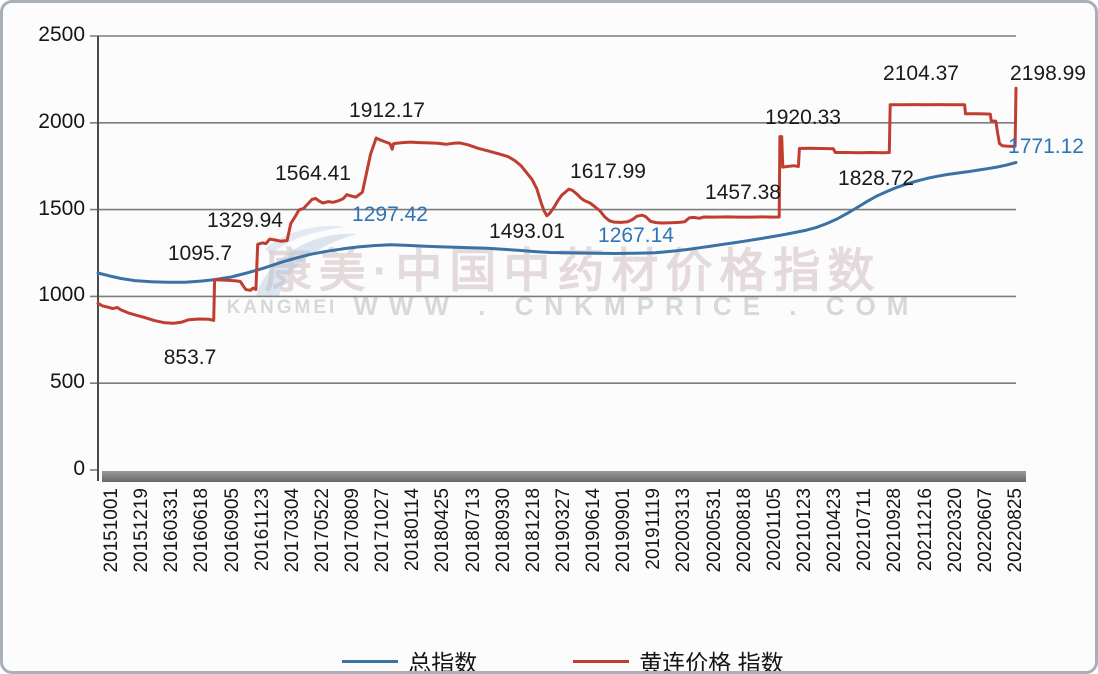 This screenshot has height=674, width=1098. What do you see at coordinates (835, 530) in the screenshot?
I see `x-tick-label: 20210423` at bounding box center [835, 530].